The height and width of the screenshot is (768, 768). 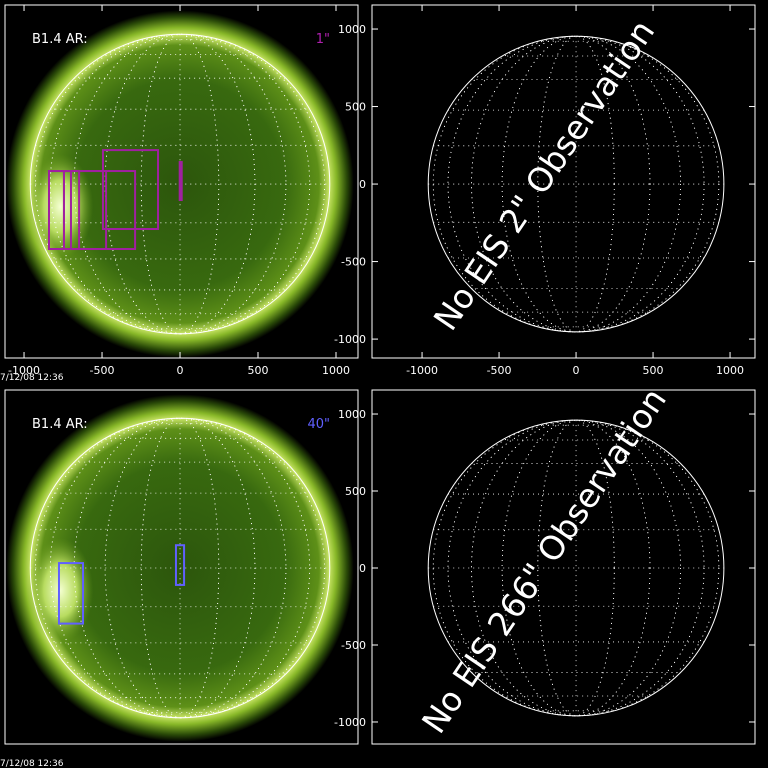 What do you see at coordinates (323, 39) in the screenshot?
I see `resolution-label: 1"` at bounding box center [323, 39].